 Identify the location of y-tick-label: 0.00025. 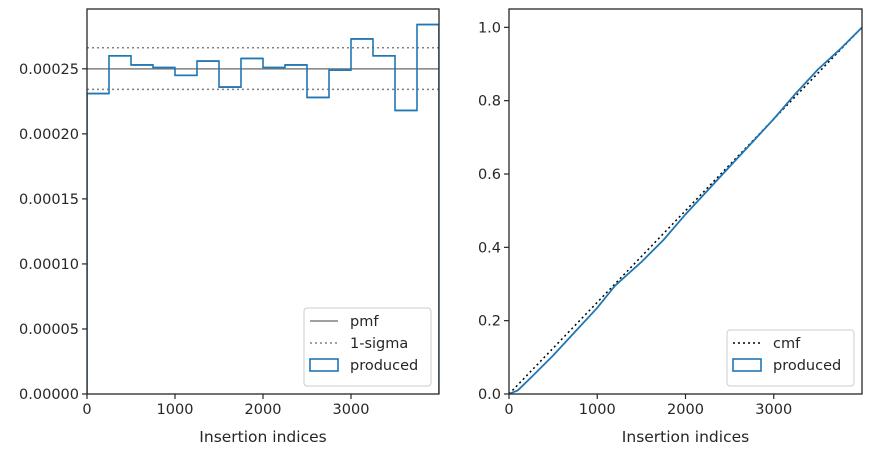
(49, 70).